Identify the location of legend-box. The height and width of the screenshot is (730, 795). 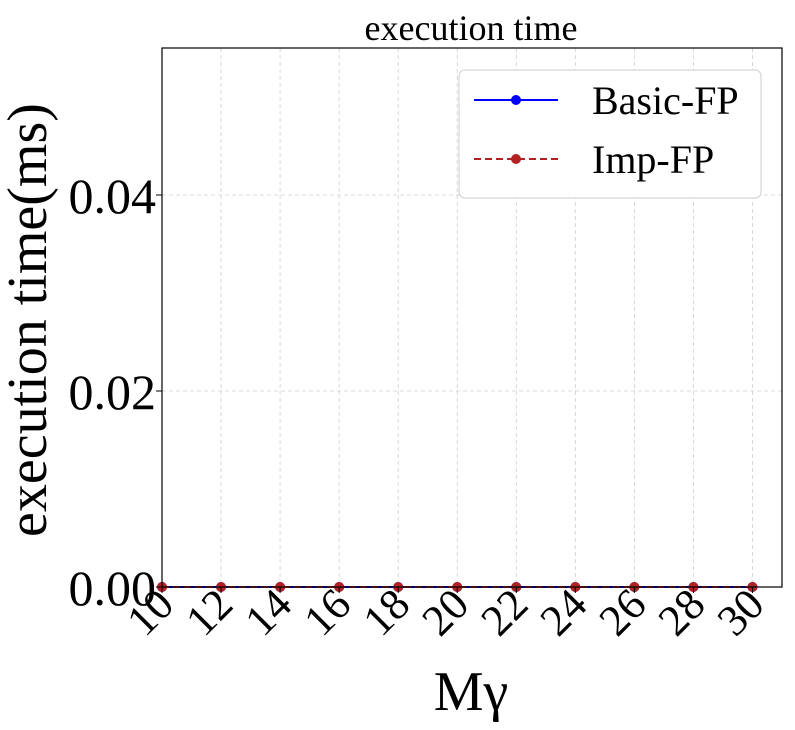
(610, 134).